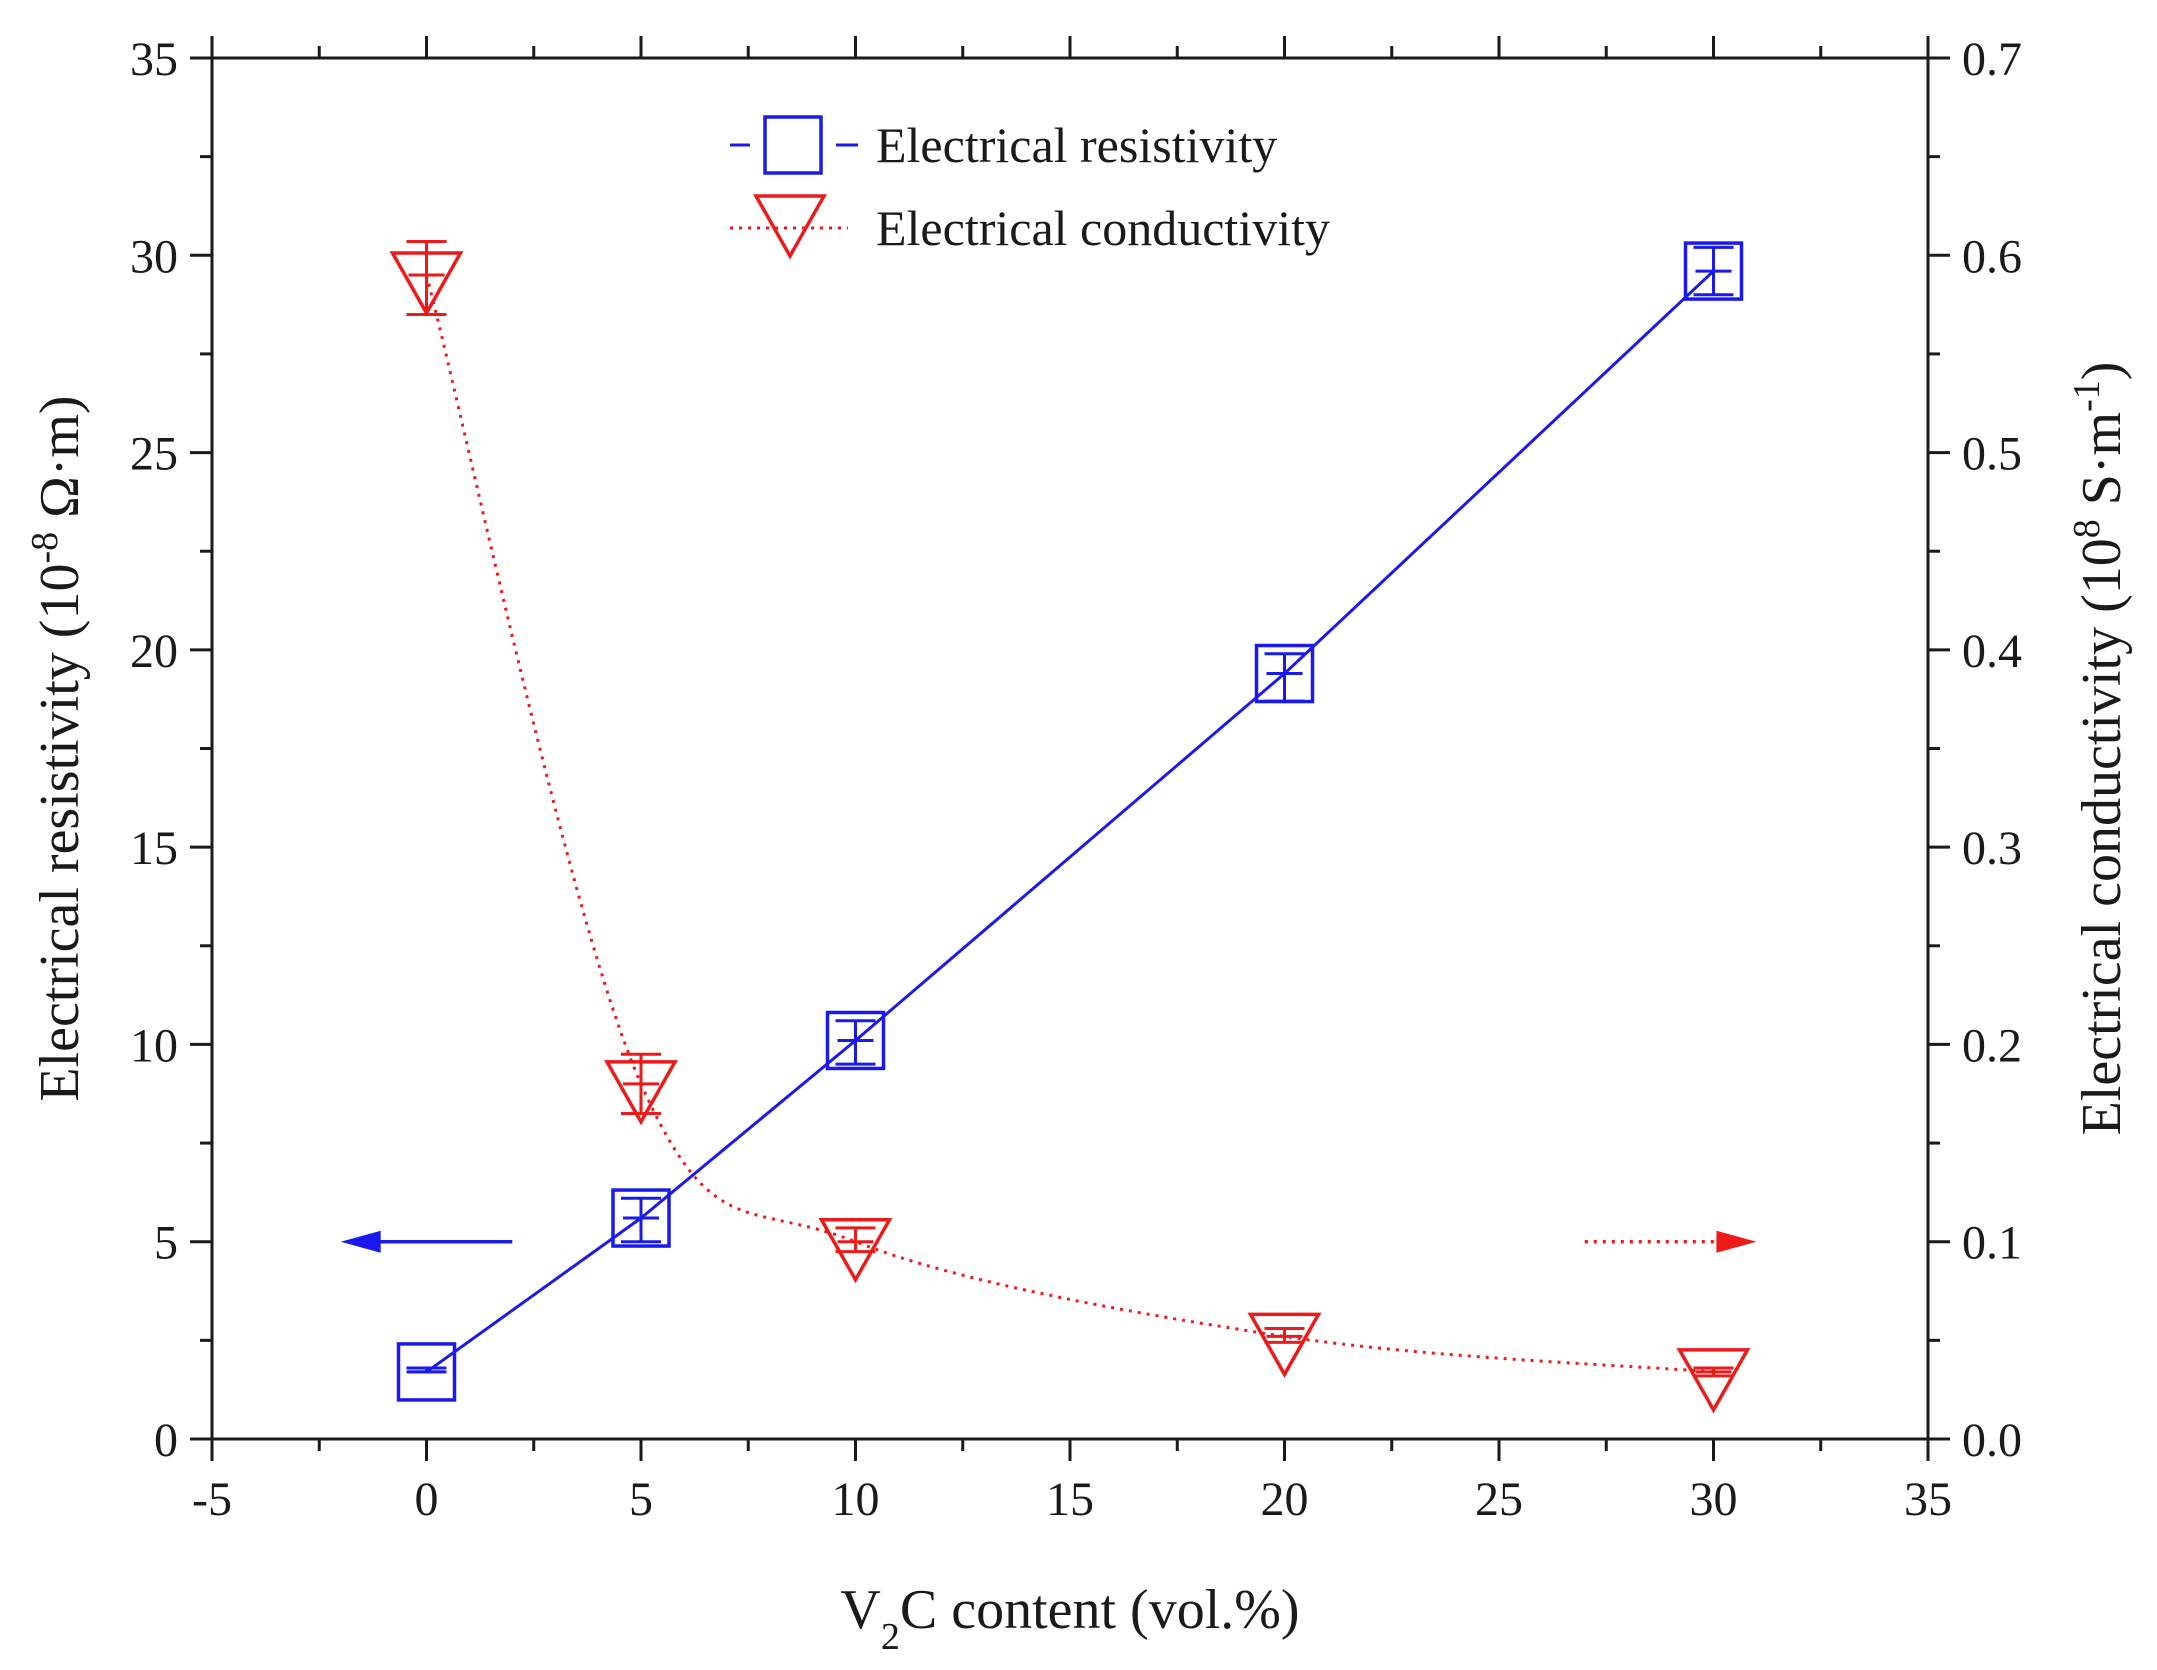  I want to click on y-right-tick-label: 0.3, so click(1992, 848).